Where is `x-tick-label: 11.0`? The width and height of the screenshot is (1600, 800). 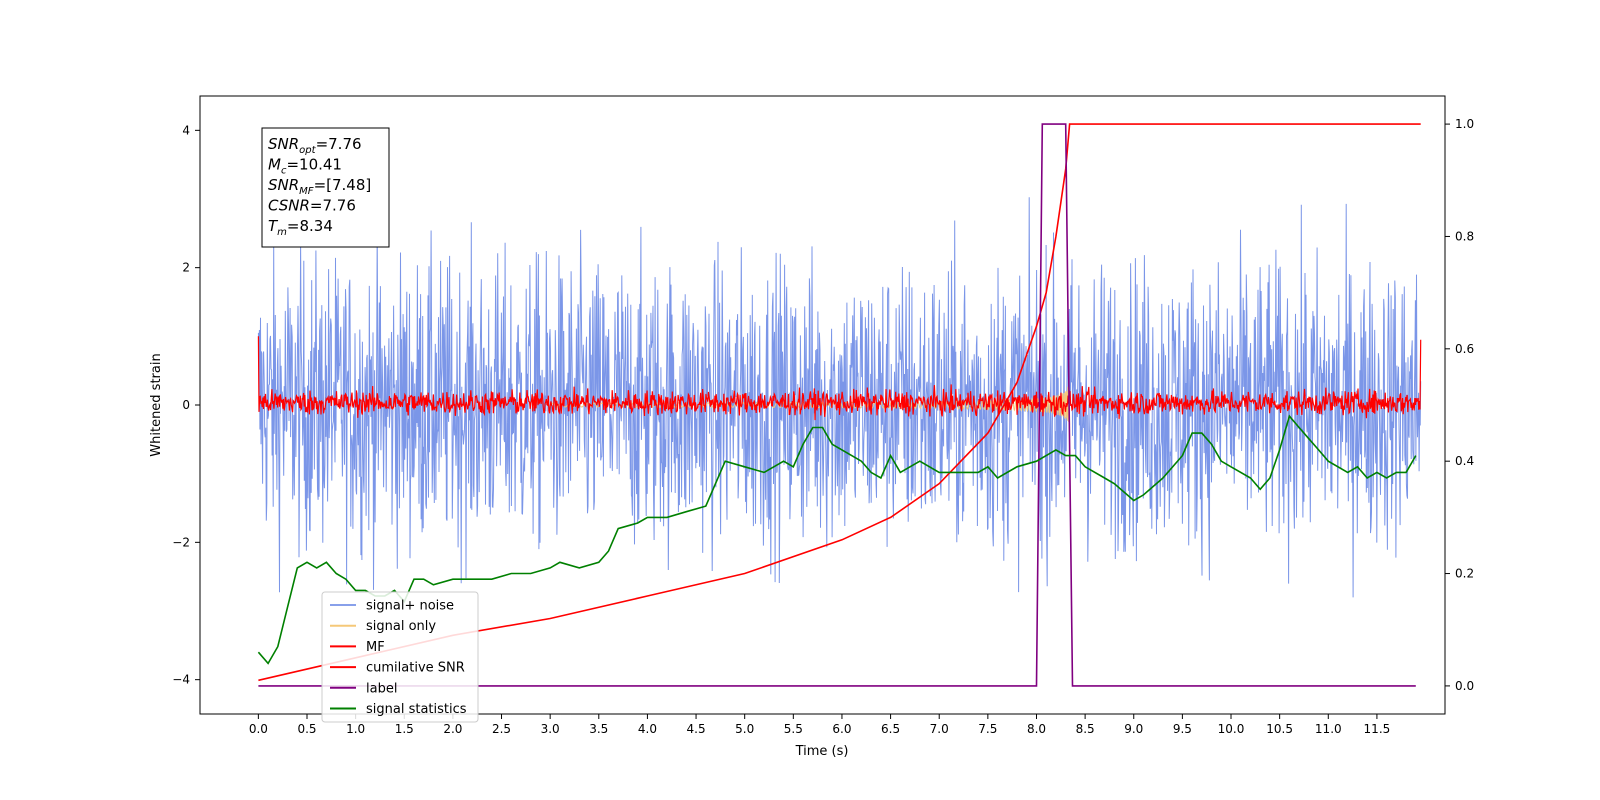 x-tick-label: 11.0 is located at coordinates (1328, 729).